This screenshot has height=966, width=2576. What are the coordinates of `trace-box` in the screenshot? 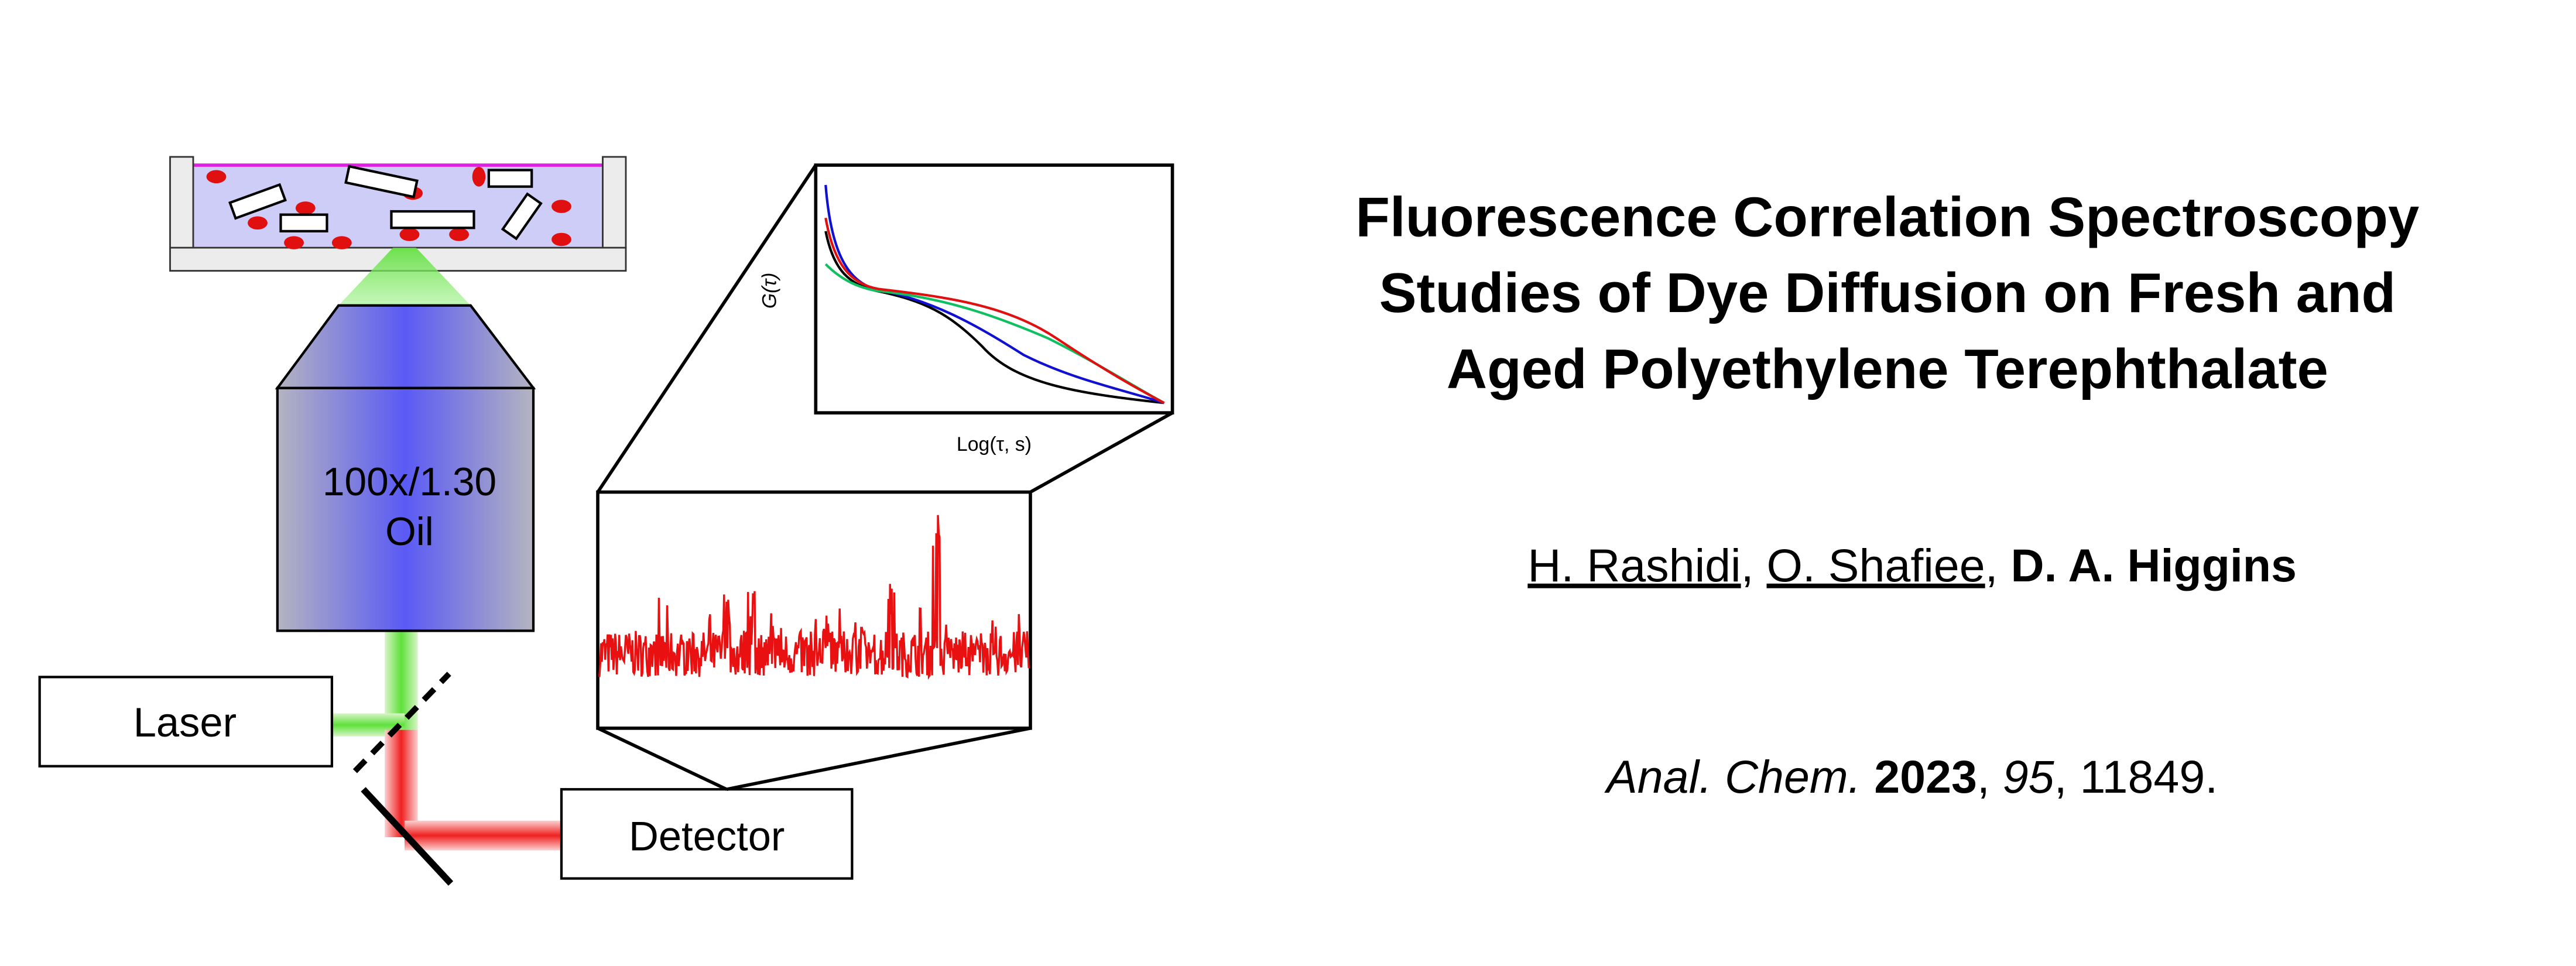 It's located at (814, 610).